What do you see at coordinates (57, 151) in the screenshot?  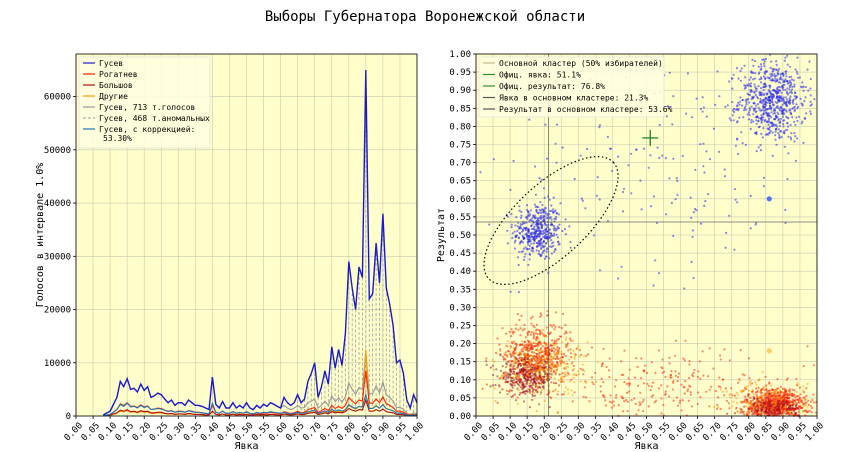 I see `y-tick-label: 50000` at bounding box center [57, 151].